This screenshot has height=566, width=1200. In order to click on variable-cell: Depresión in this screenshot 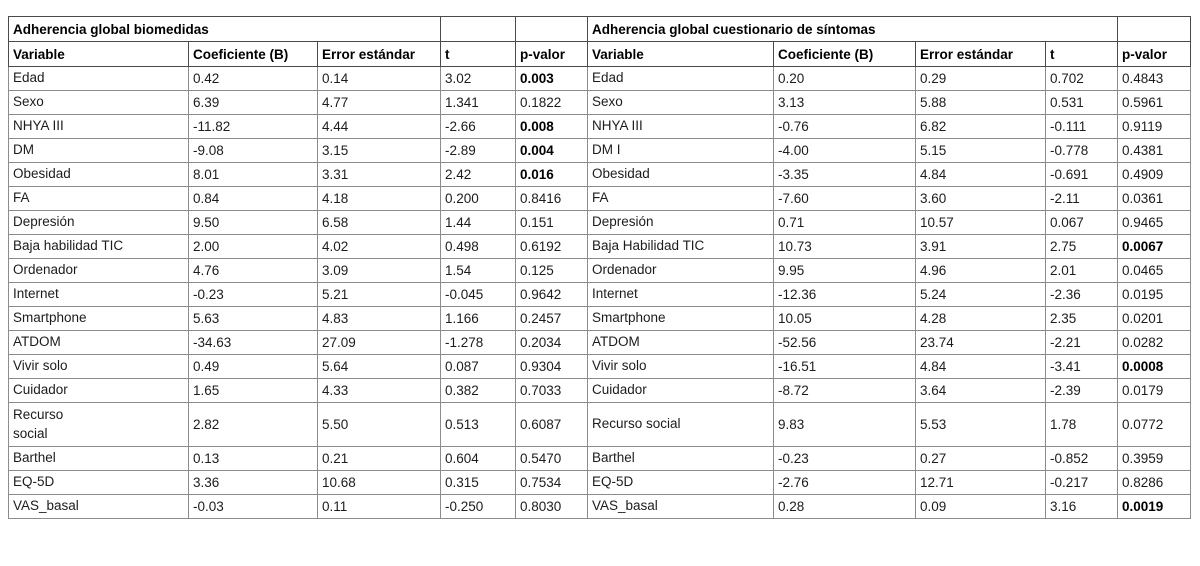, I will do `click(680, 222)`.